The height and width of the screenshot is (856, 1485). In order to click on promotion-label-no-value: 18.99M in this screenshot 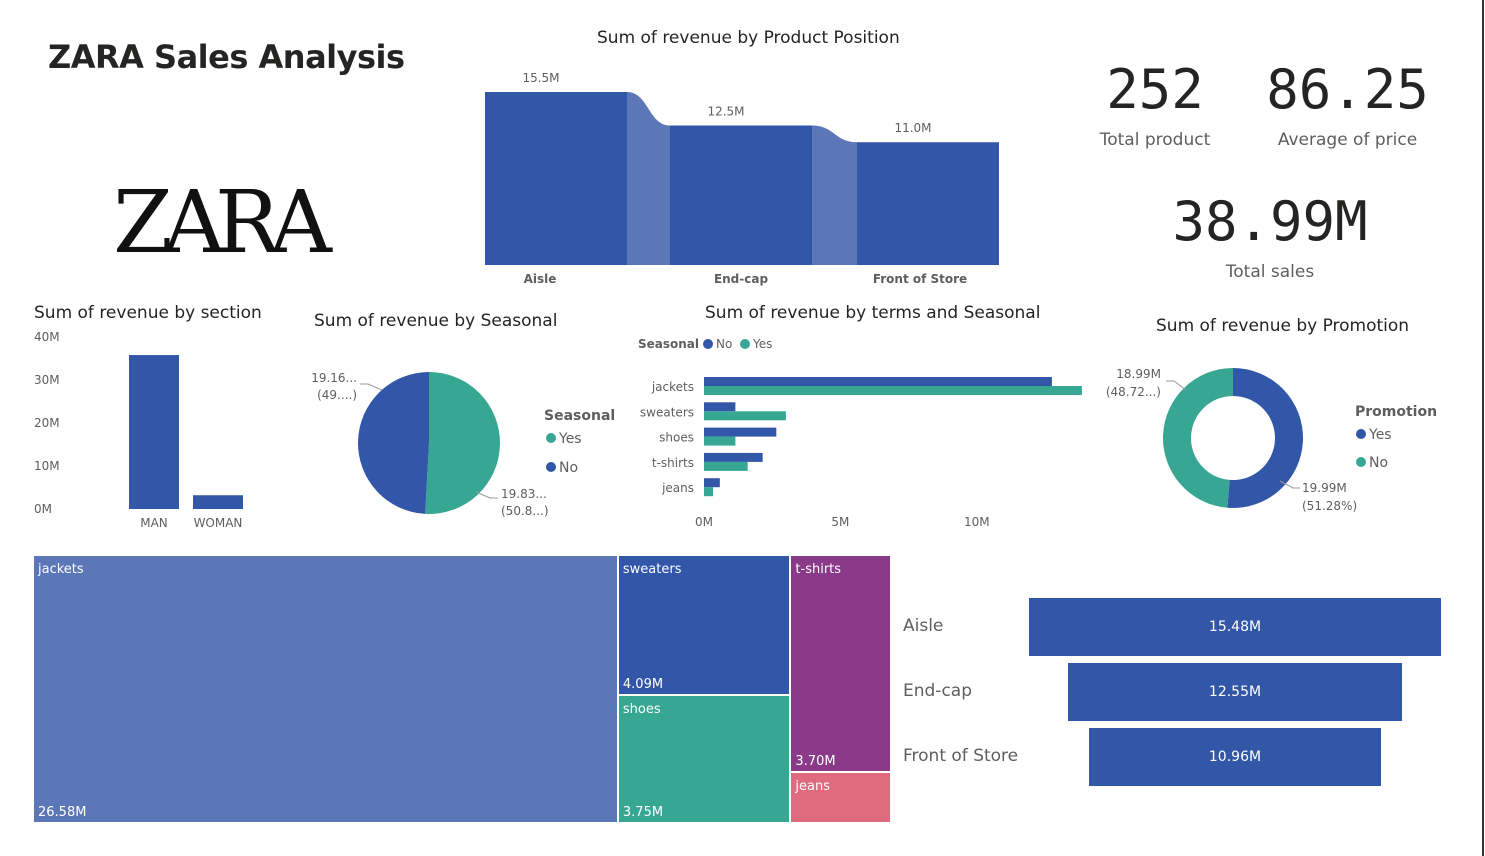, I will do `click(1138, 374)`.